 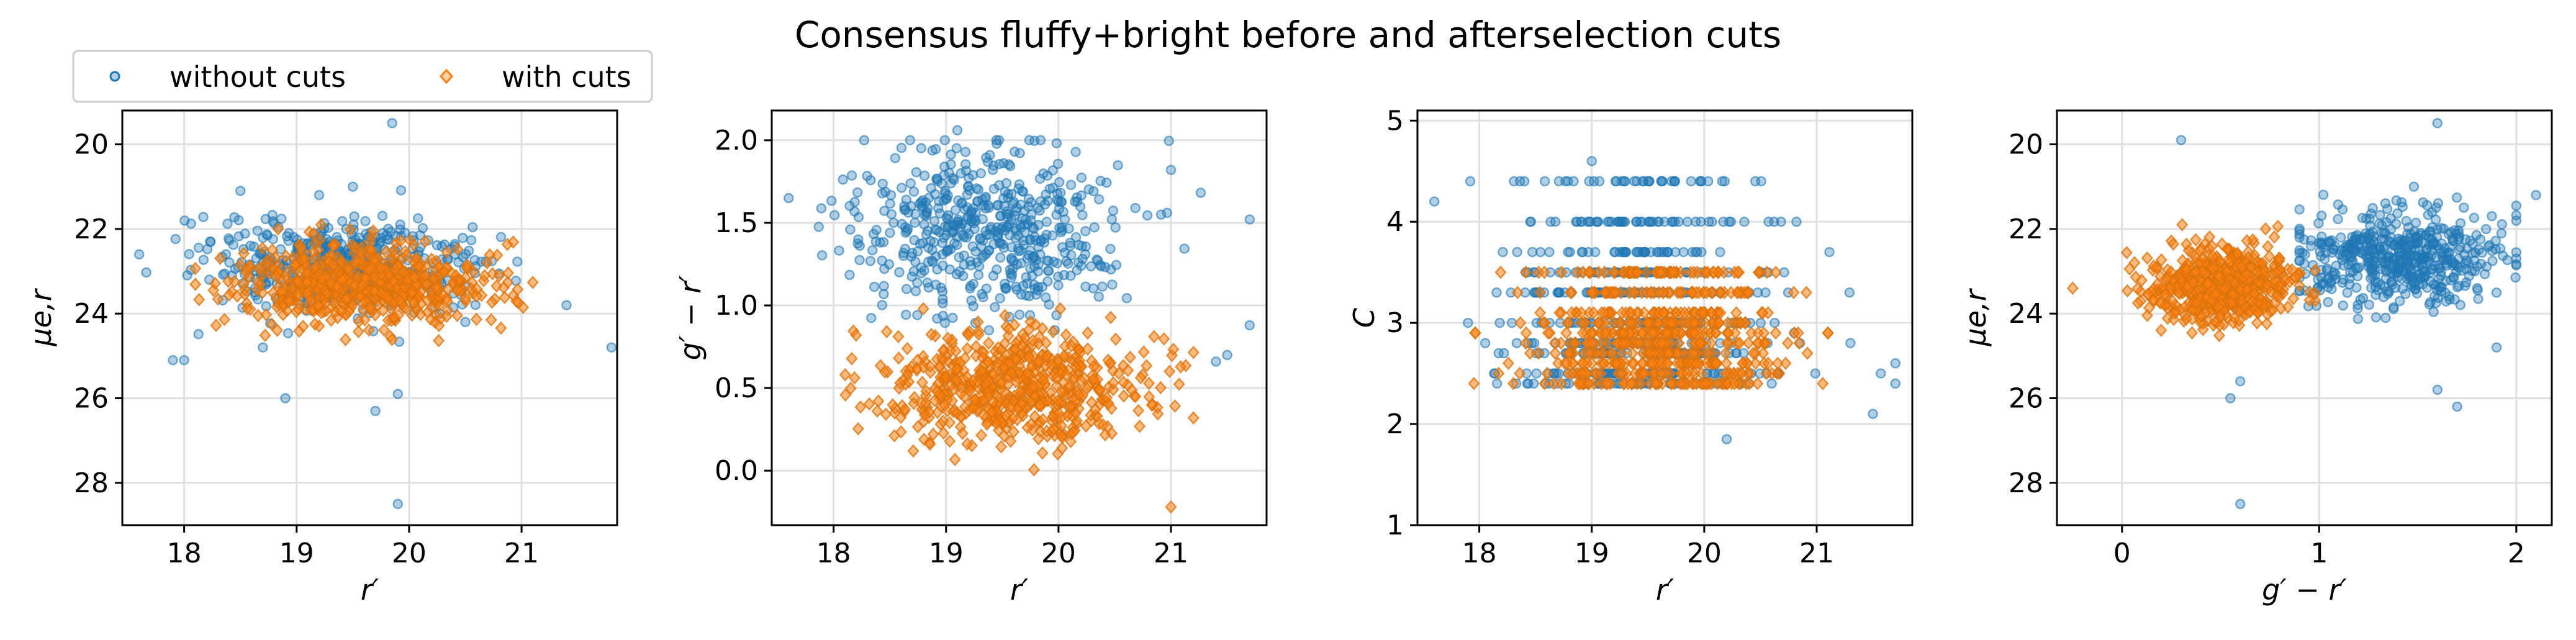 I want to click on y-tick-label: 0.0, so click(x=736, y=471).